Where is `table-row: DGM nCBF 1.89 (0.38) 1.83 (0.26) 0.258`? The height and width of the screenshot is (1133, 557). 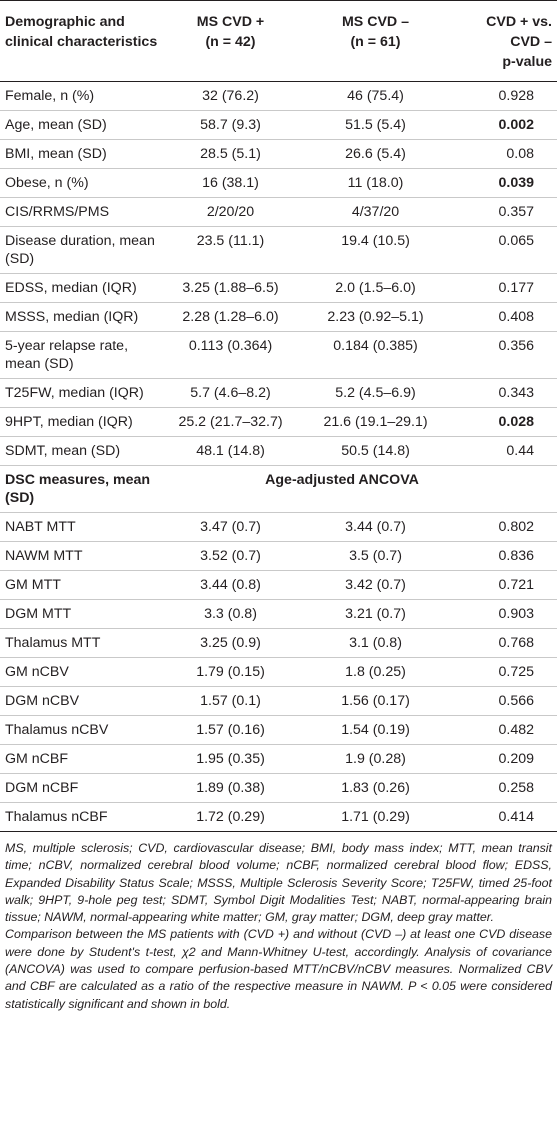
table-row: DGM nCBF 1.89 (0.38) 1.83 (0.26) 0.258 is located at coordinates (278, 788).